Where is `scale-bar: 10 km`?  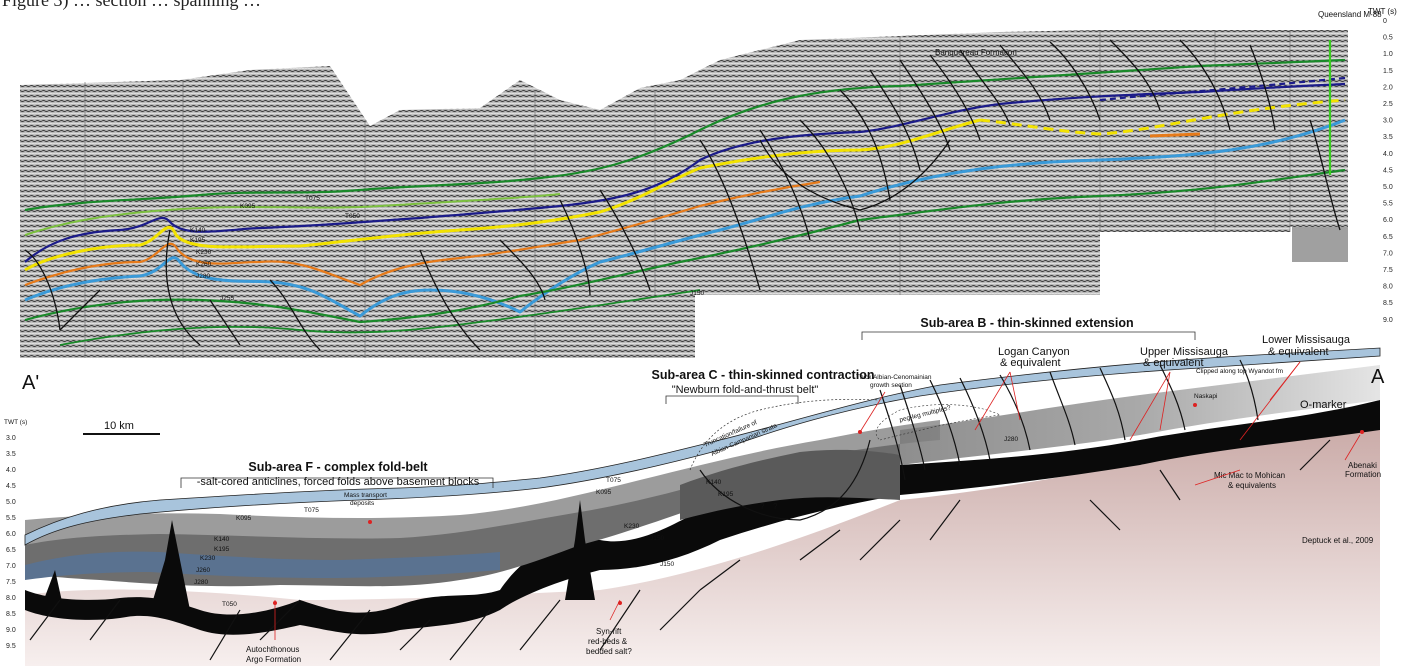 scale-bar: 10 km is located at coordinates (121, 427).